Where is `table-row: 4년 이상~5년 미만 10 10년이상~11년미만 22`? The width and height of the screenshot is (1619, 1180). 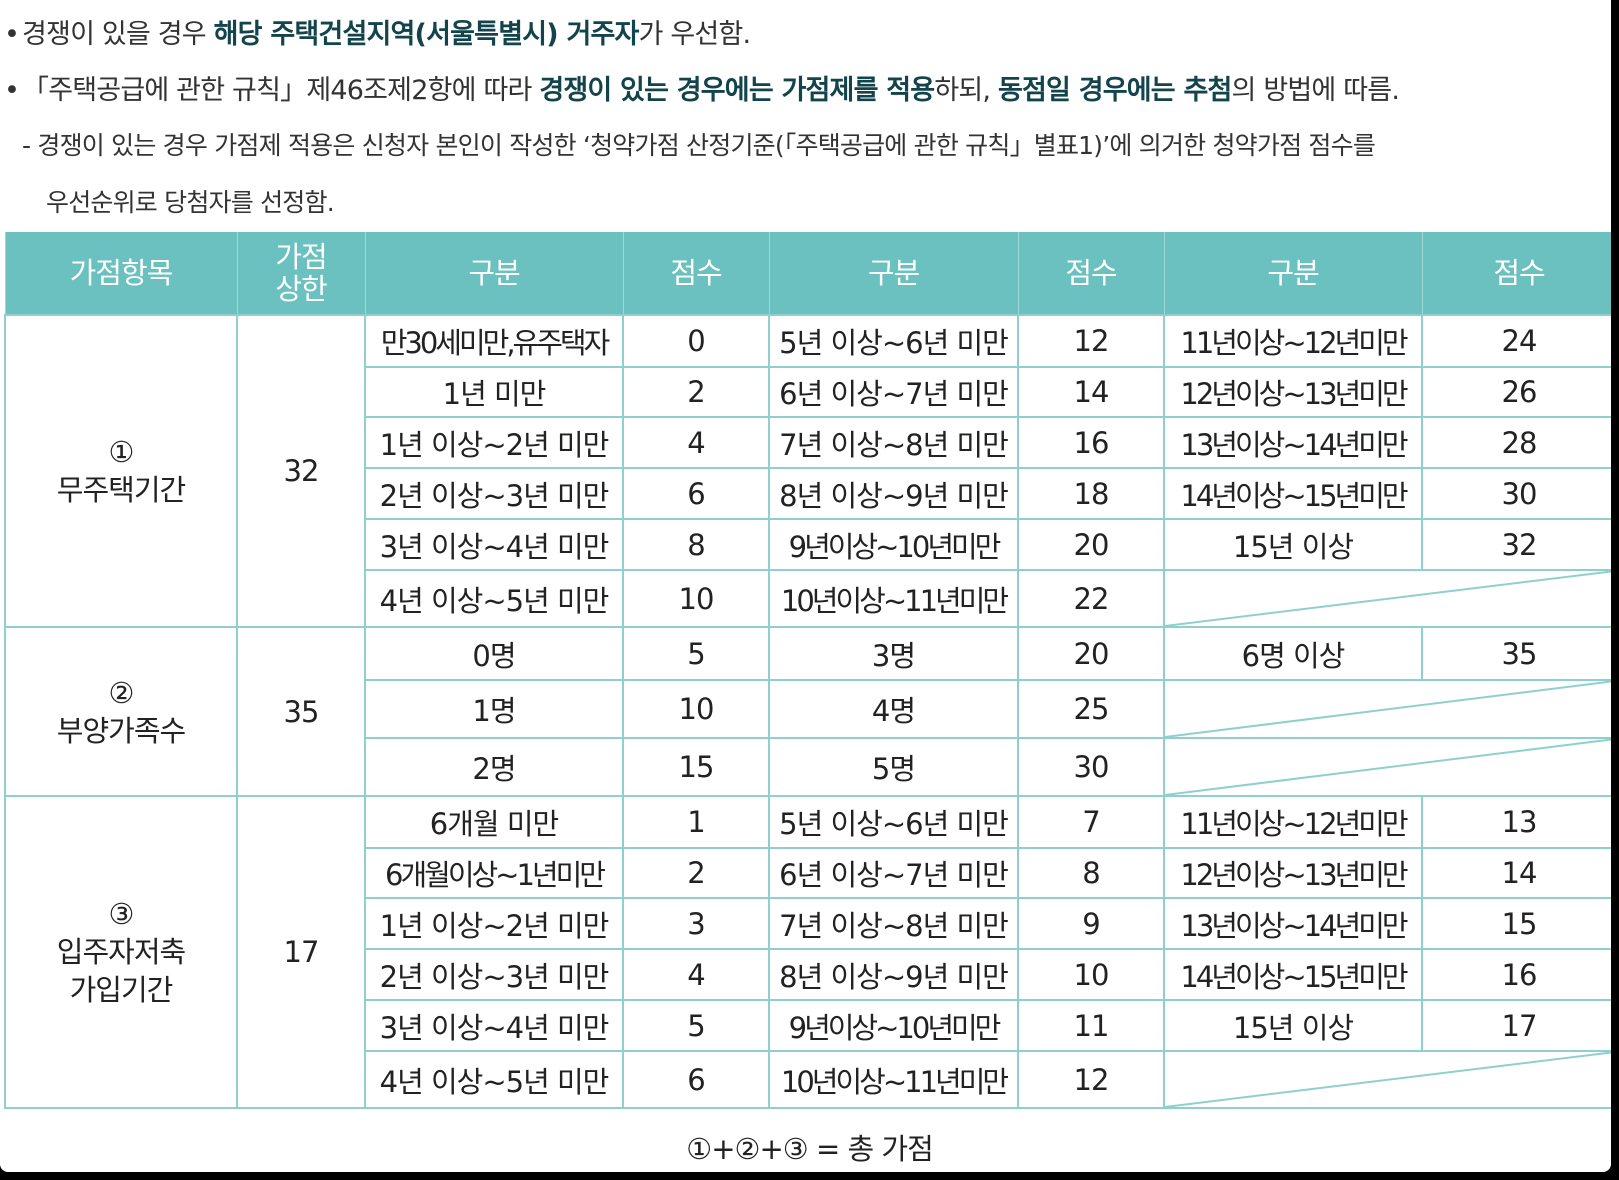
table-row: 4년 이상~5년 미만 10 10년이상~11년미만 22 is located at coordinates (808, 598).